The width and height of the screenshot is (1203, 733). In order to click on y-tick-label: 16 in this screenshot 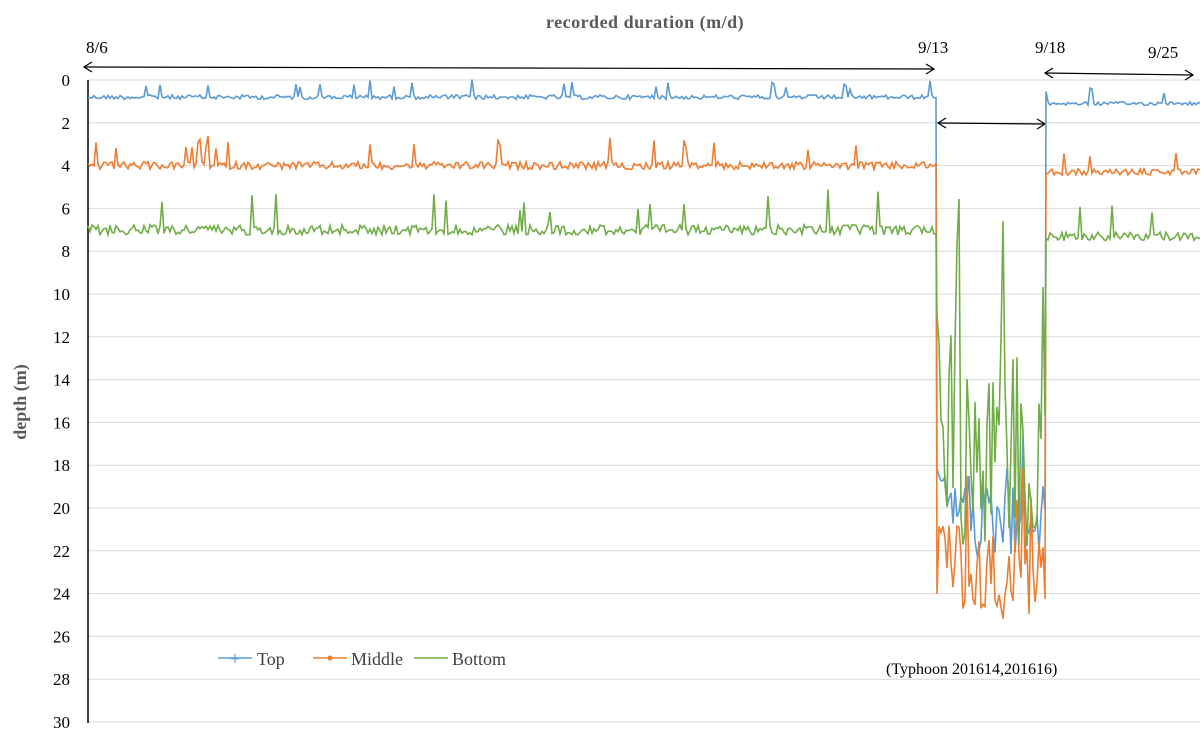, I will do `click(61, 422)`.